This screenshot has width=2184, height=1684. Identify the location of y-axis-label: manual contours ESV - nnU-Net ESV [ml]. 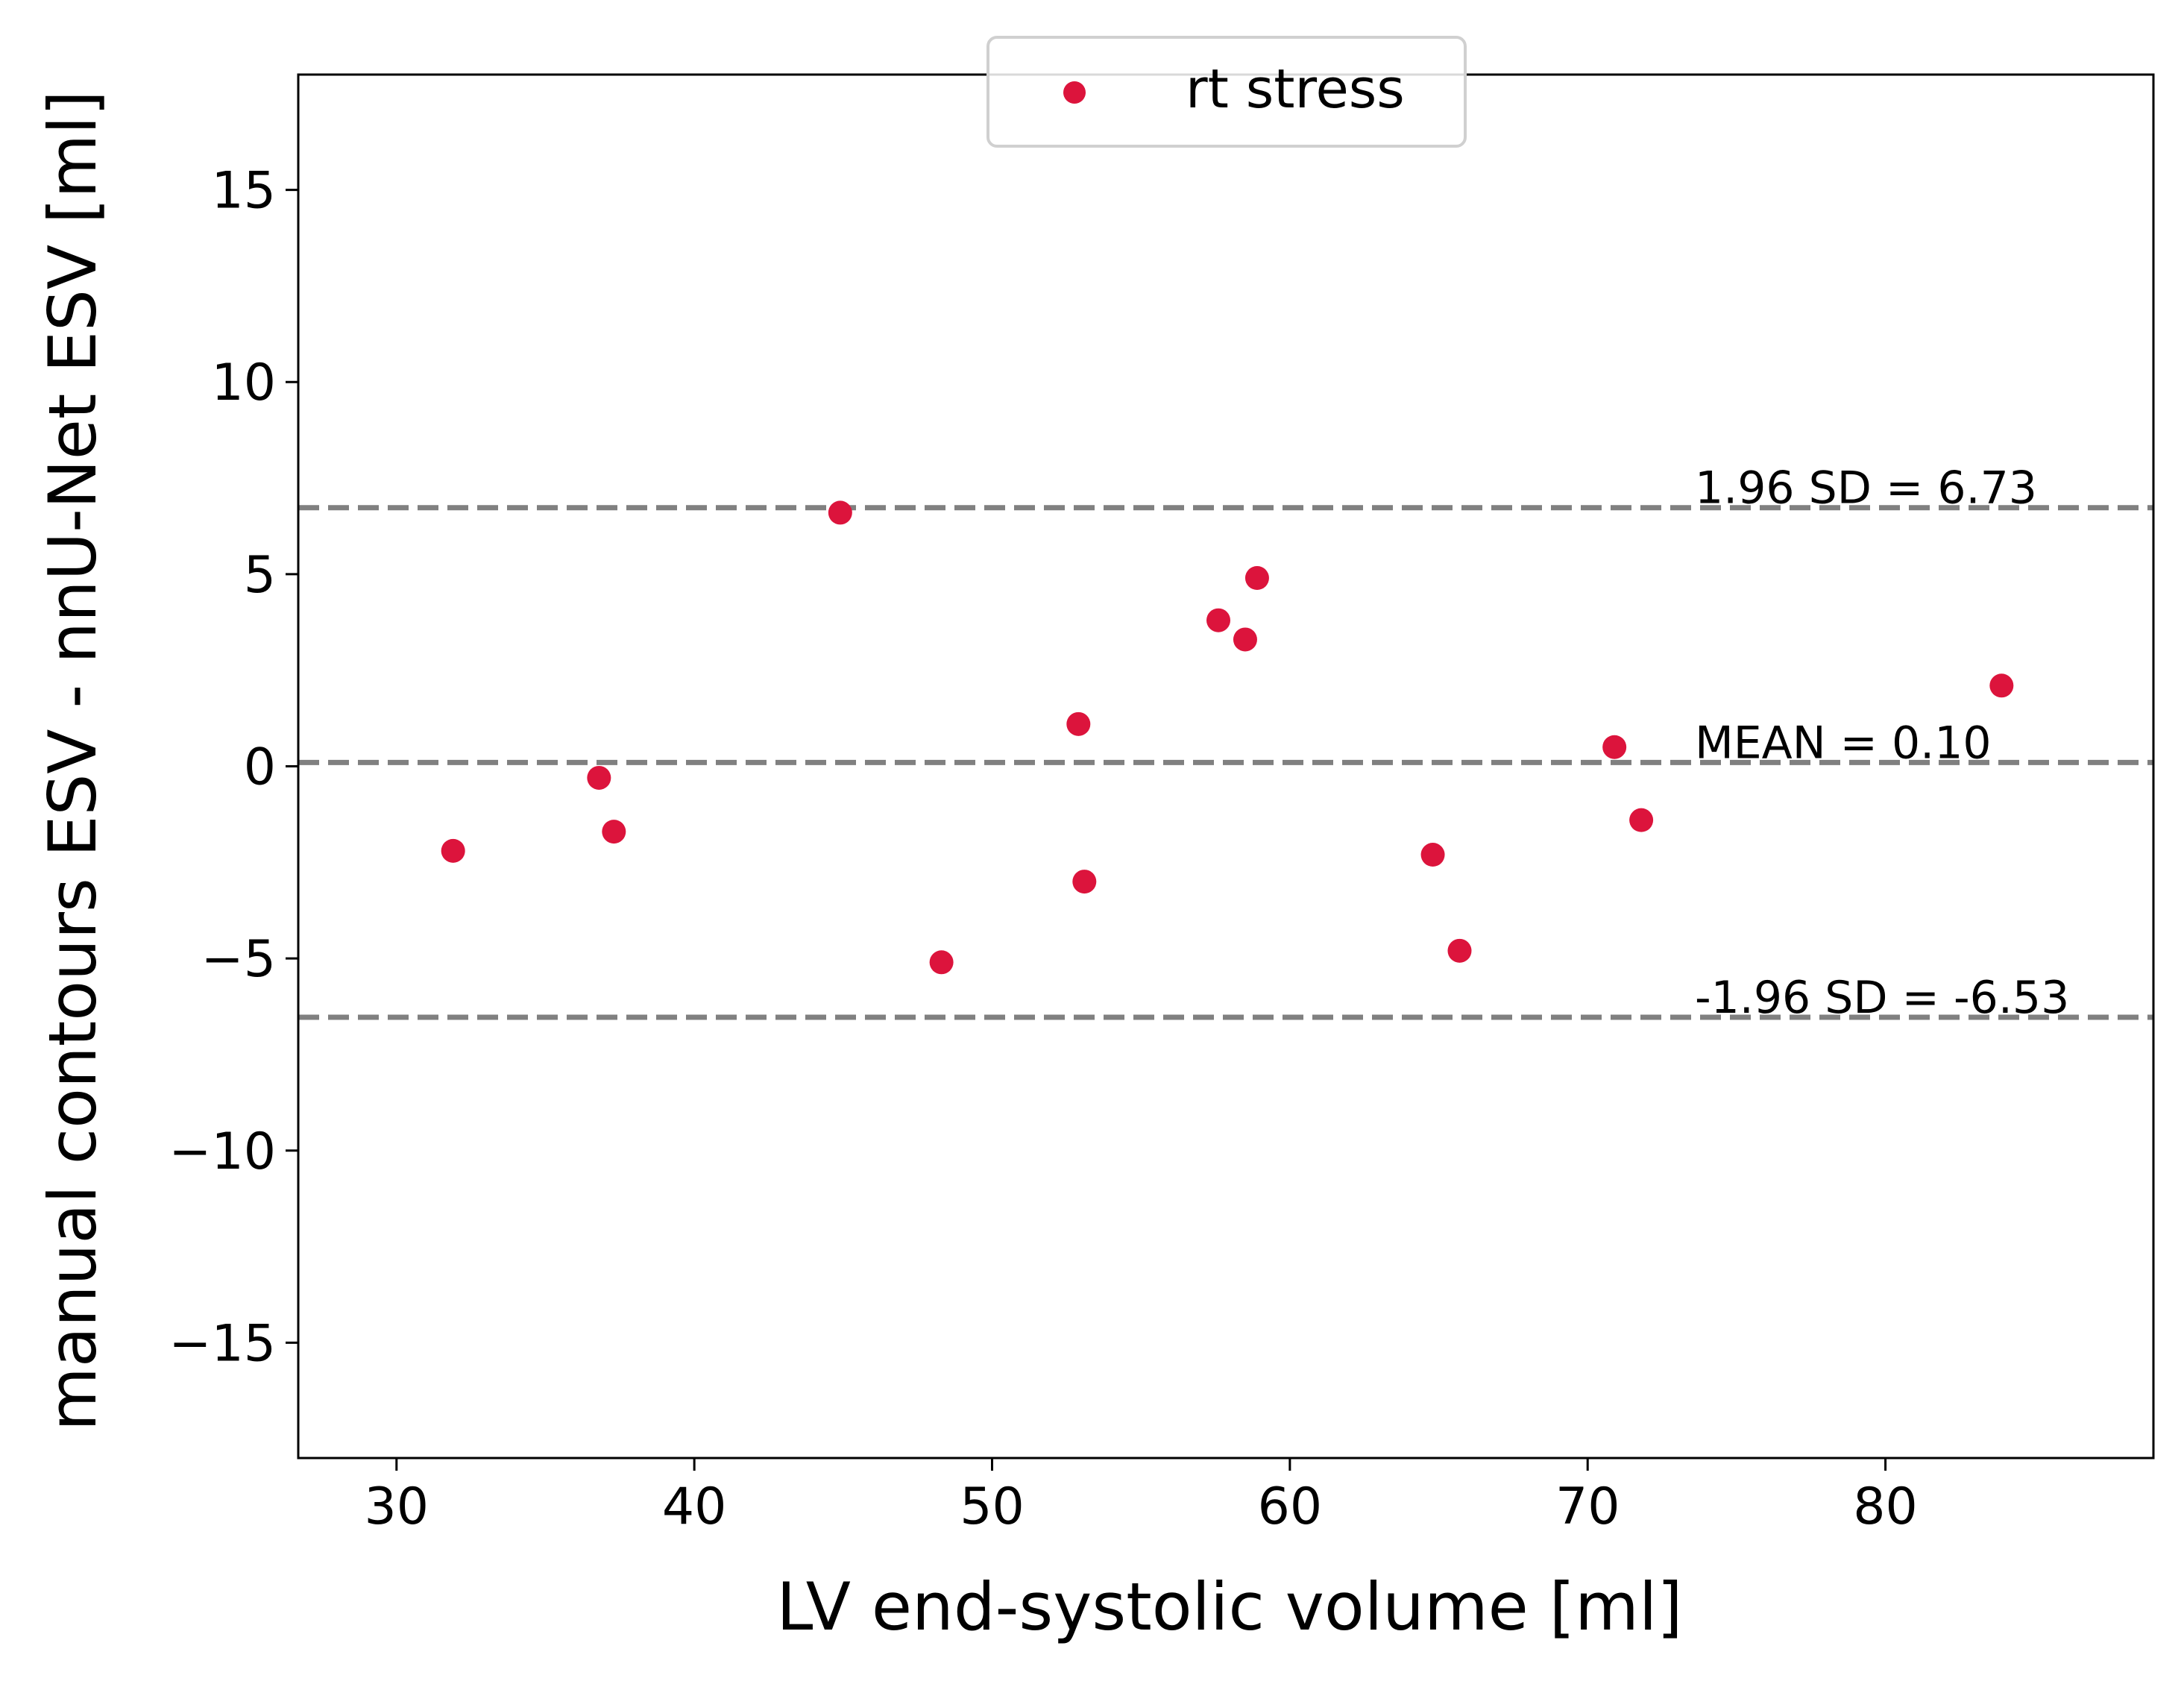
(72, 760).